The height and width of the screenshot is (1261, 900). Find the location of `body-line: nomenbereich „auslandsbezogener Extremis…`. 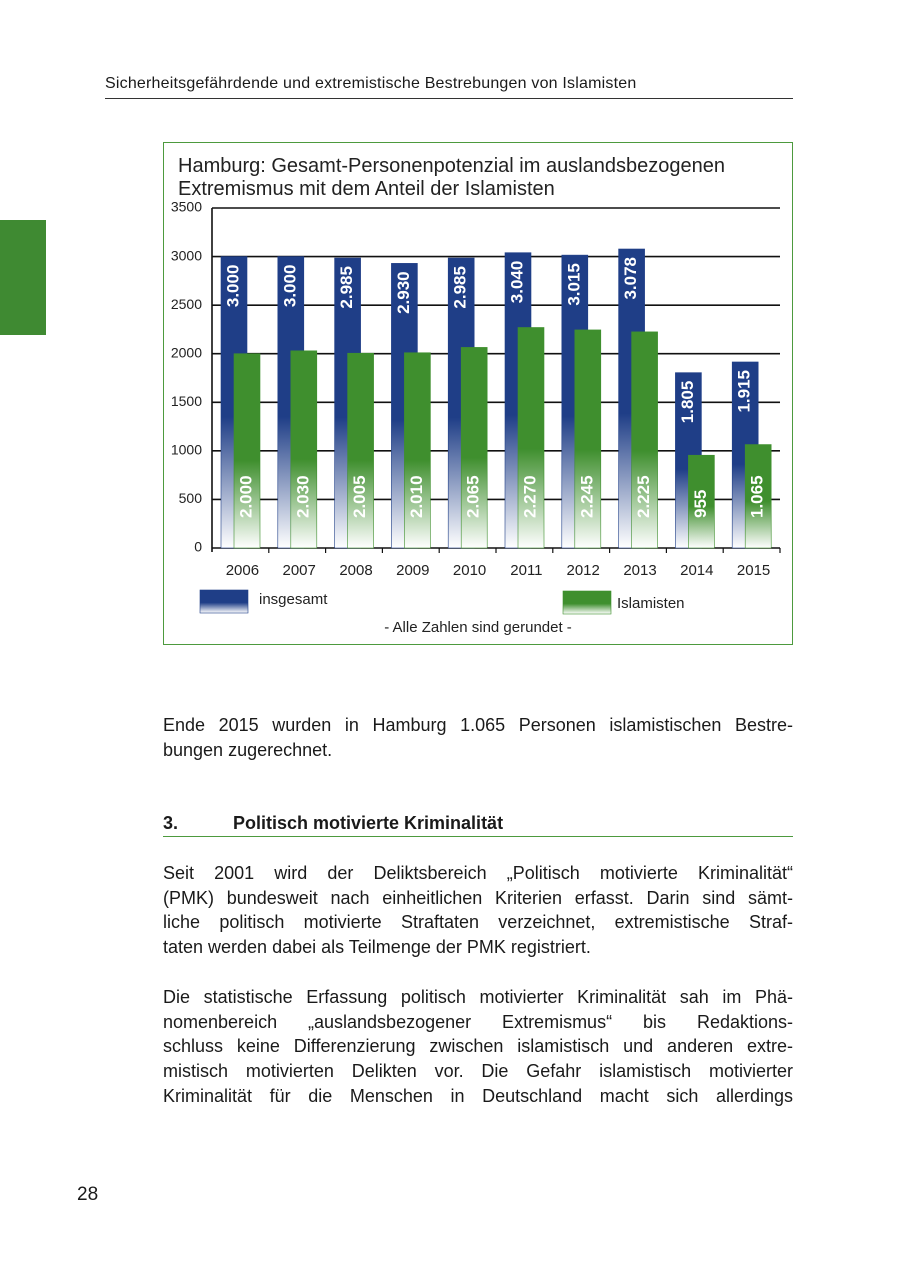

body-line: nomenbereich „auslandsbezogener Extremis… is located at coordinates (478, 1022).